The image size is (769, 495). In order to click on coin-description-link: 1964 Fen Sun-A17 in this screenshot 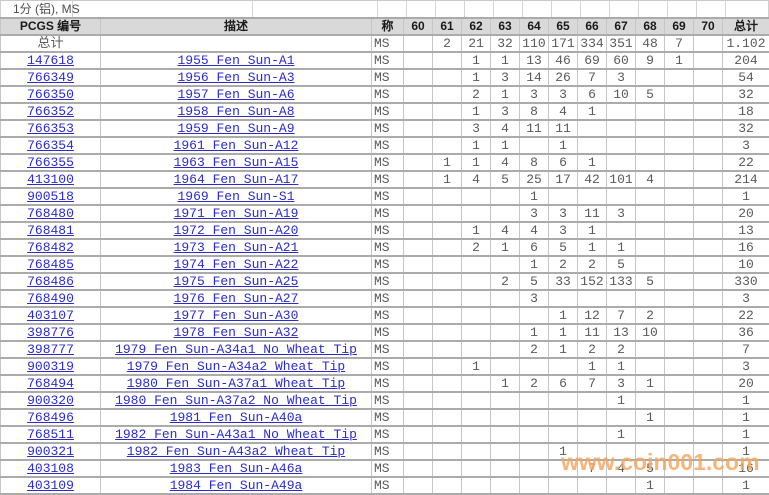, I will do `click(236, 179)`.